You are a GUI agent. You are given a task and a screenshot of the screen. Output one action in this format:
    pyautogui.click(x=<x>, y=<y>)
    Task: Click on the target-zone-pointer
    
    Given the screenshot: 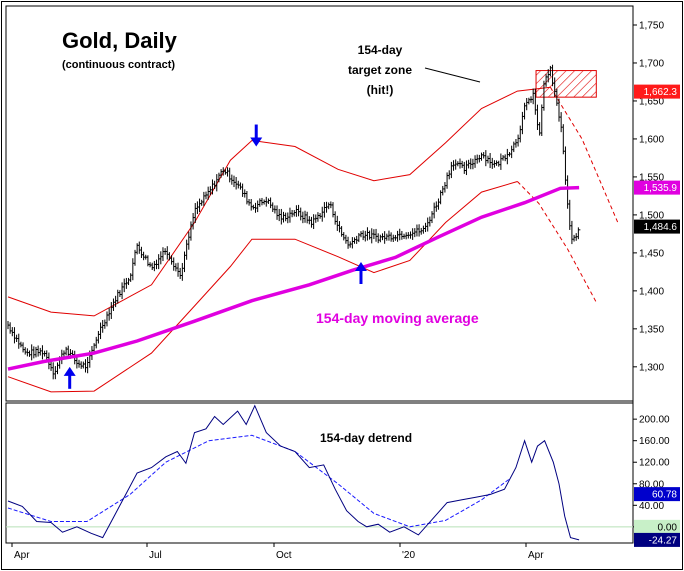 What is the action you would take?
    pyautogui.click(x=452, y=75)
    